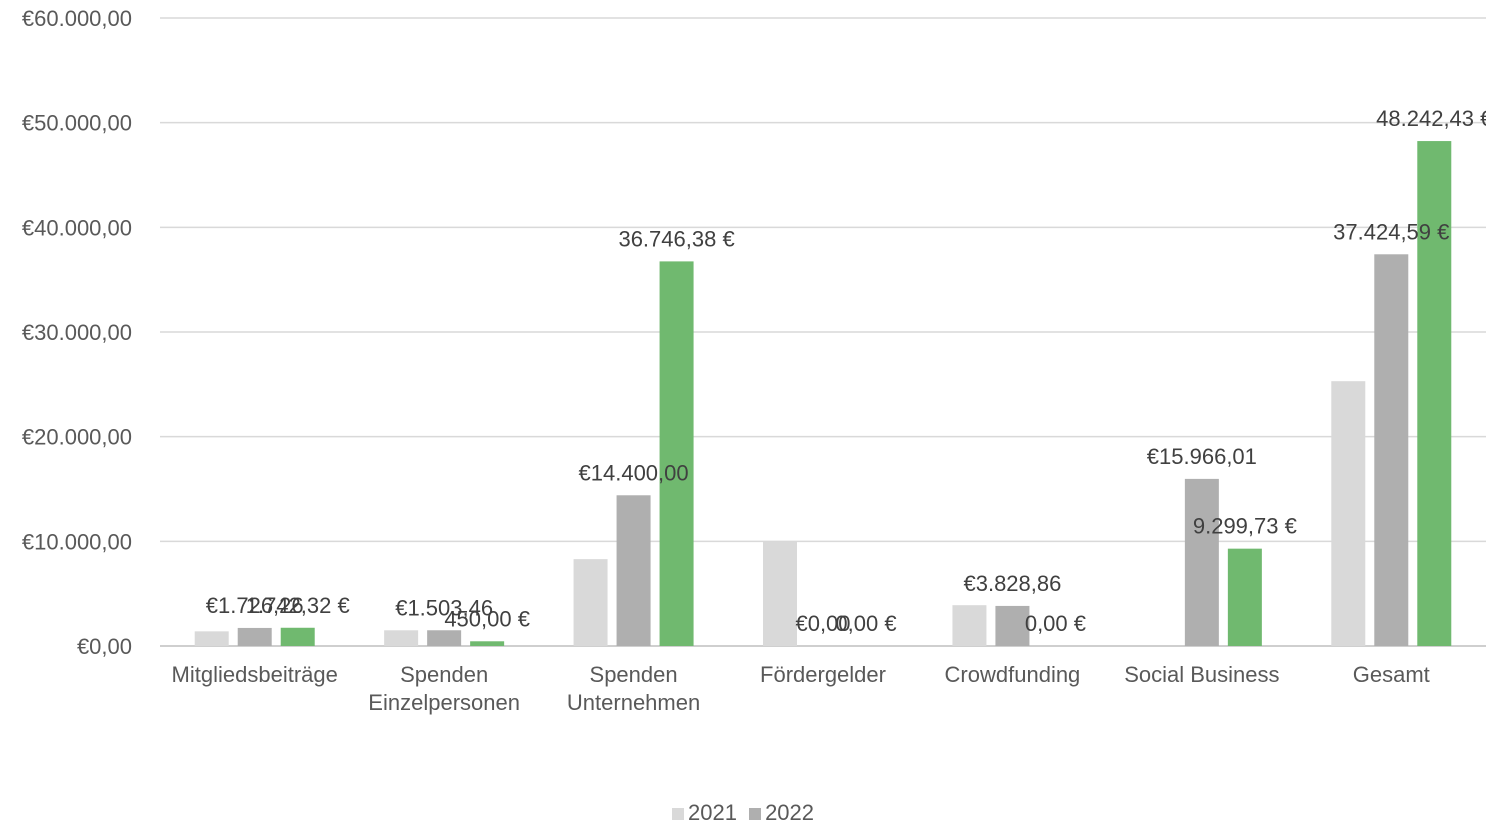 This screenshot has width=1486, height=827. I want to click on legend-swatch-2021, so click(677, 814).